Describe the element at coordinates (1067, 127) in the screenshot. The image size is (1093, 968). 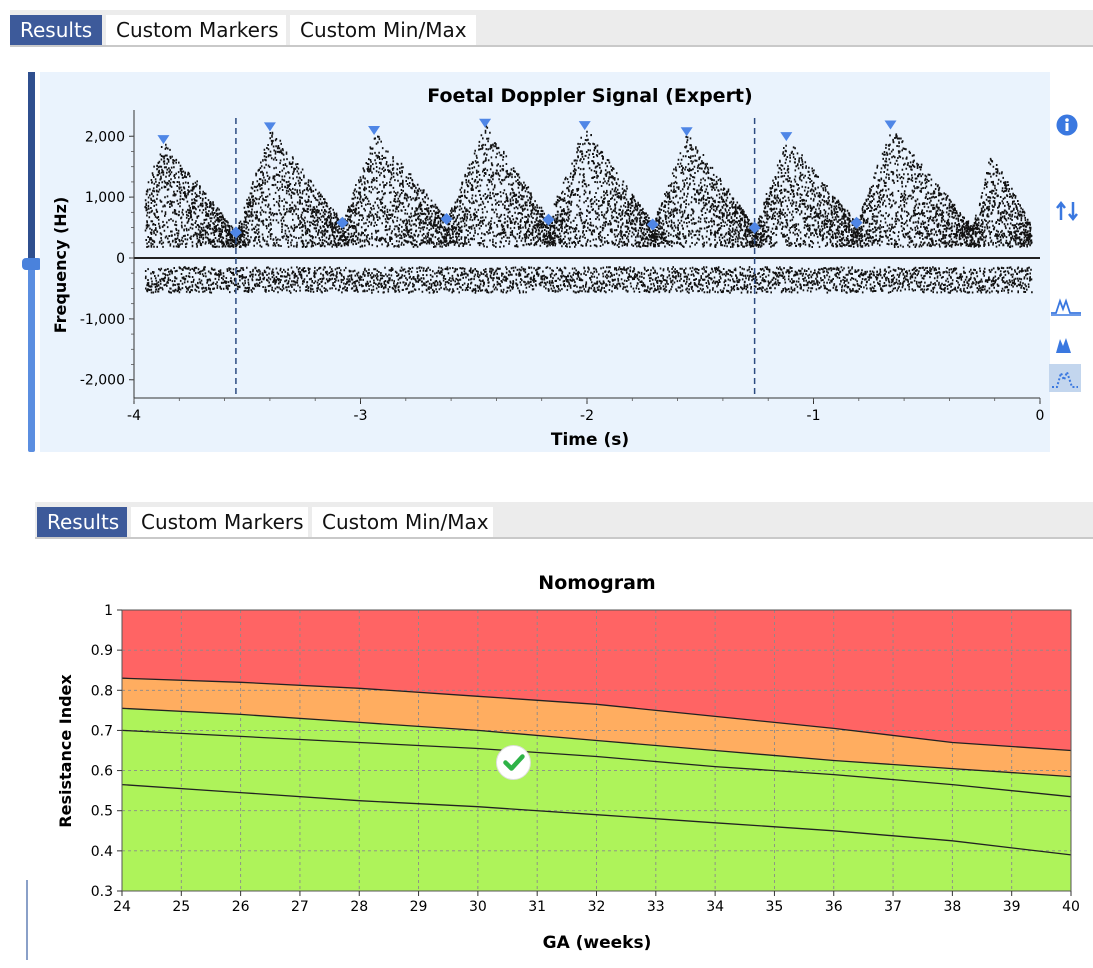
I see `info-icon` at that location.